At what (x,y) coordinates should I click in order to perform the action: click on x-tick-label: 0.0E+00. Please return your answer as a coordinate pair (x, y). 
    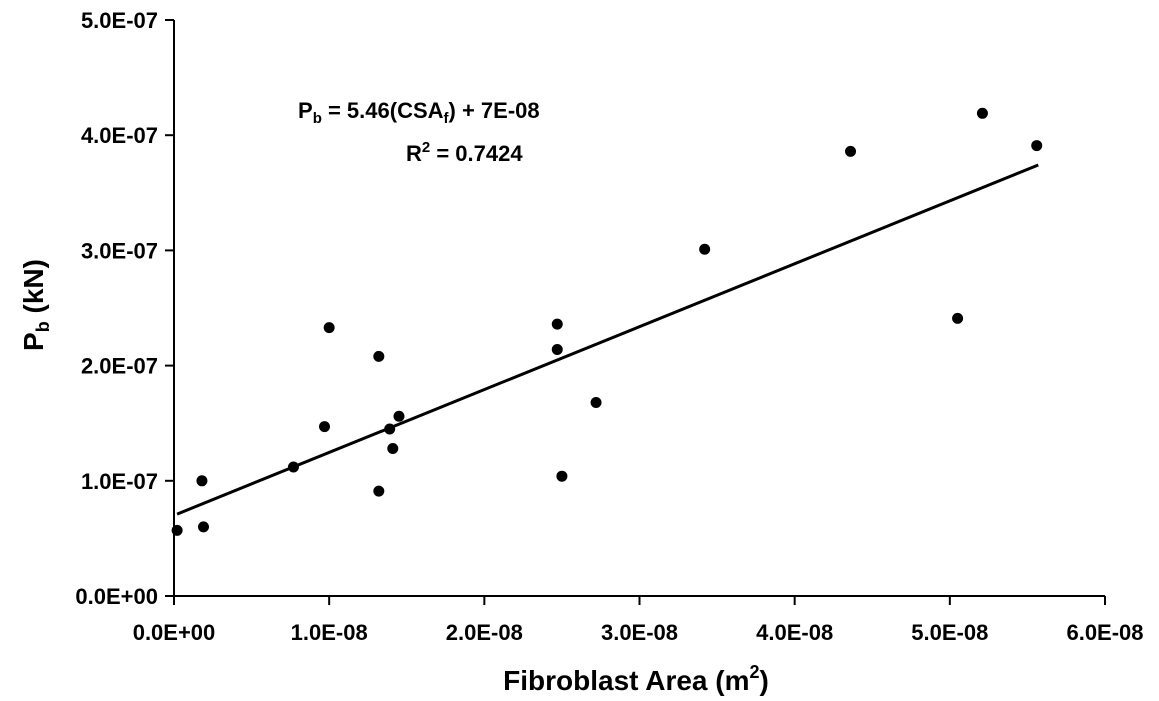
    Looking at the image, I should click on (174, 632).